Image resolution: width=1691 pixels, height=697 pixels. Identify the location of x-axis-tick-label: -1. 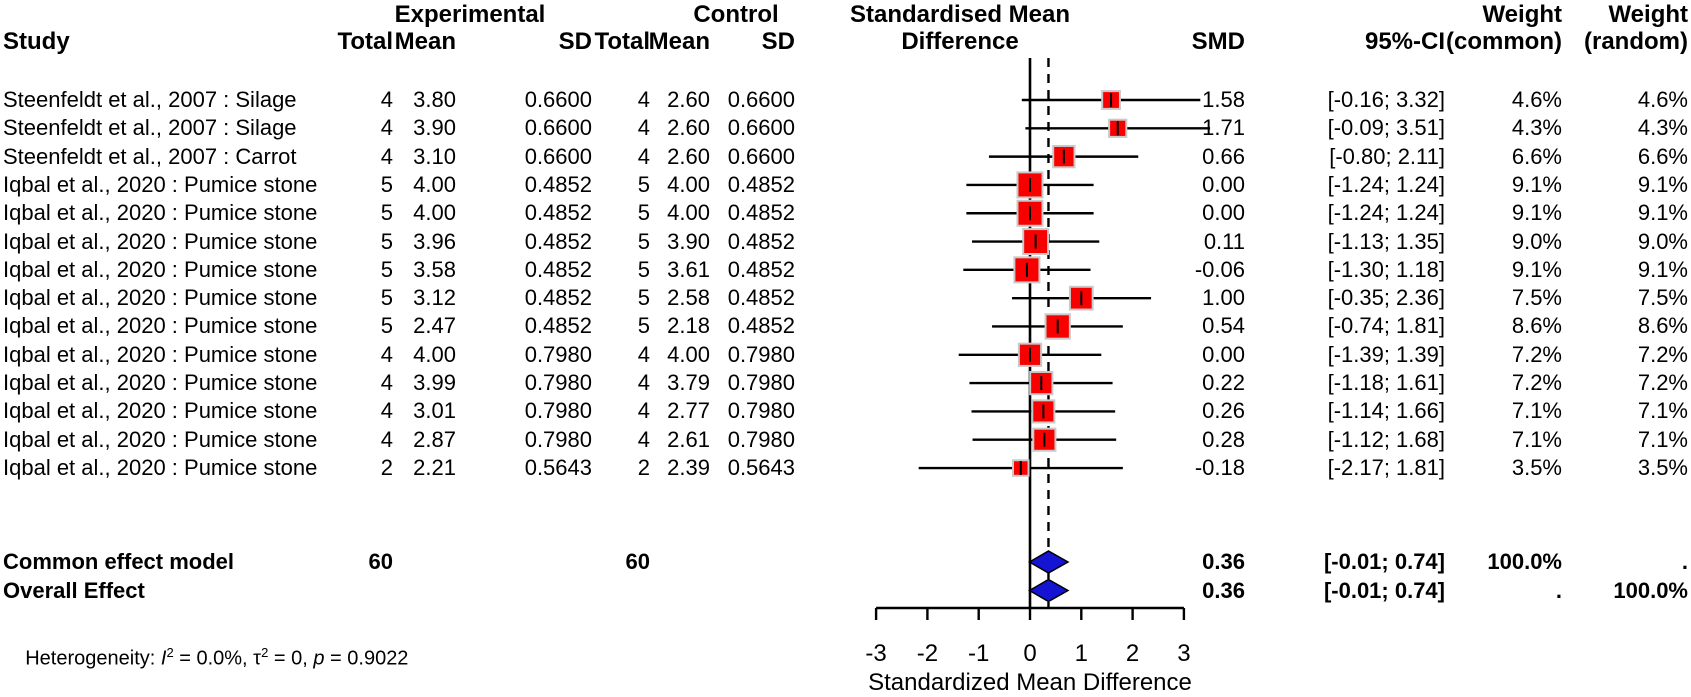
(978, 653).